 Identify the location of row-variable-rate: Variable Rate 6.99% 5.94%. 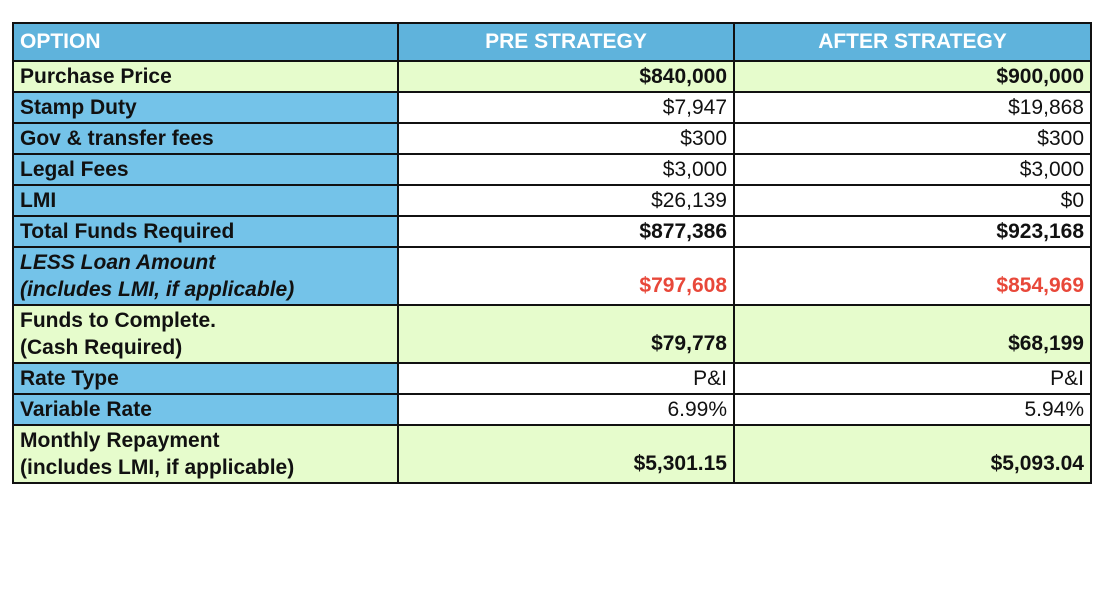
(552, 409).